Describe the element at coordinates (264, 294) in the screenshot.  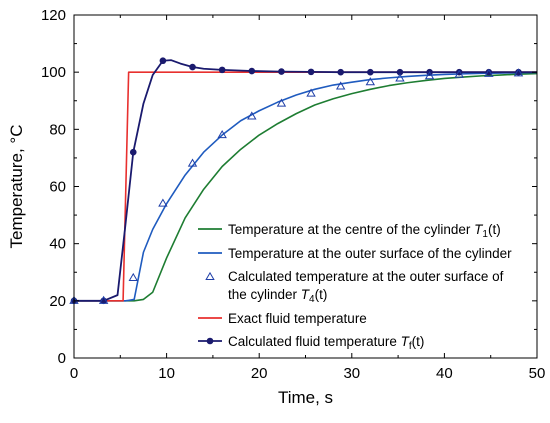
I see `legend-label-text: the cylinder` at that location.